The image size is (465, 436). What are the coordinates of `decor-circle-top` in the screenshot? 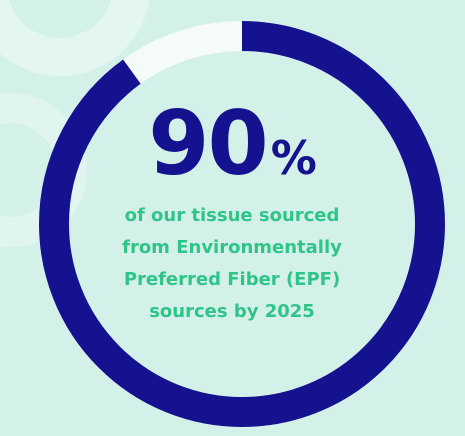 It's located at (75, 38).